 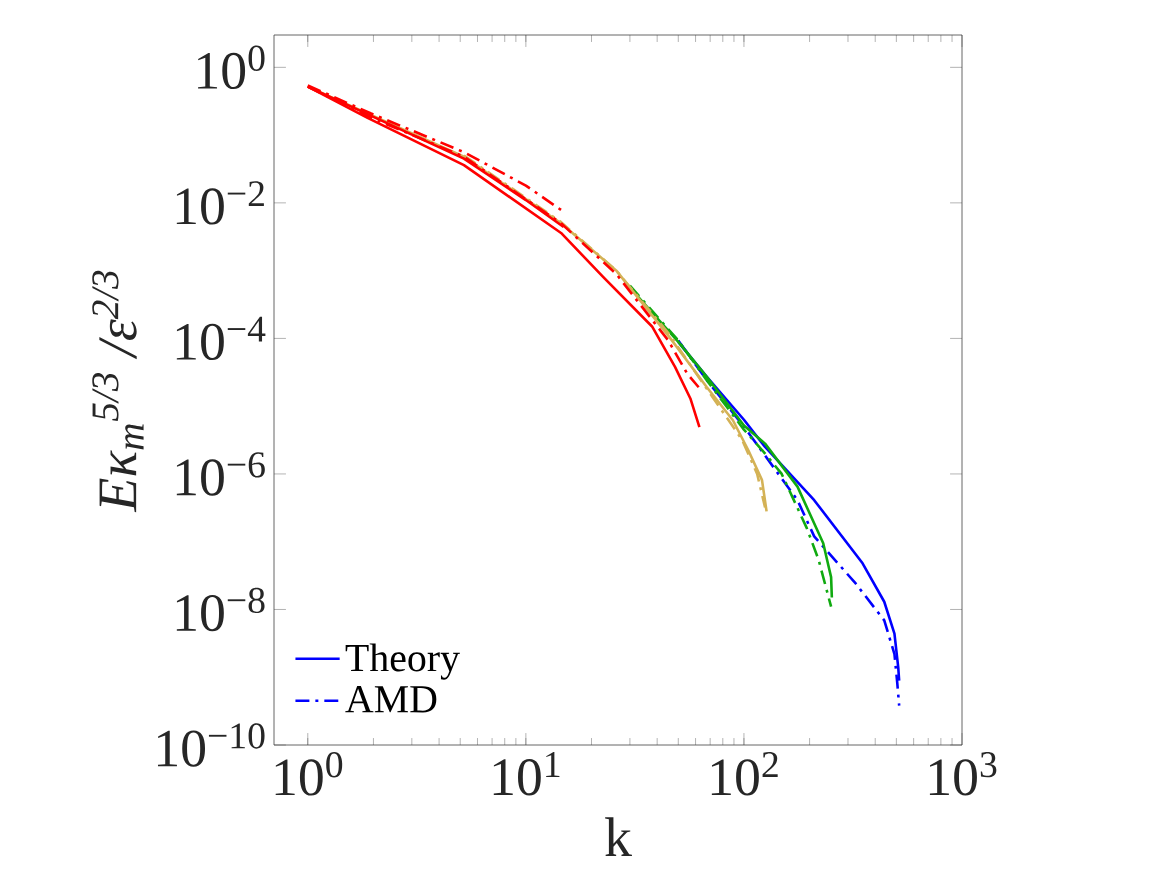 What do you see at coordinates (211, 745) in the screenshot?
I see `y-tick-label: 10$^{−10}$` at bounding box center [211, 745].